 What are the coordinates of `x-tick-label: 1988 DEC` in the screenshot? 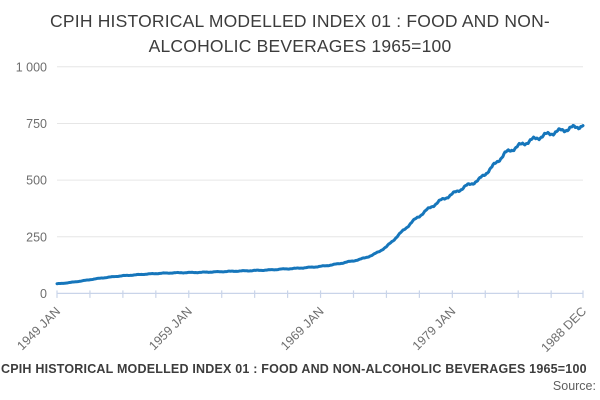 It's located at (563, 329).